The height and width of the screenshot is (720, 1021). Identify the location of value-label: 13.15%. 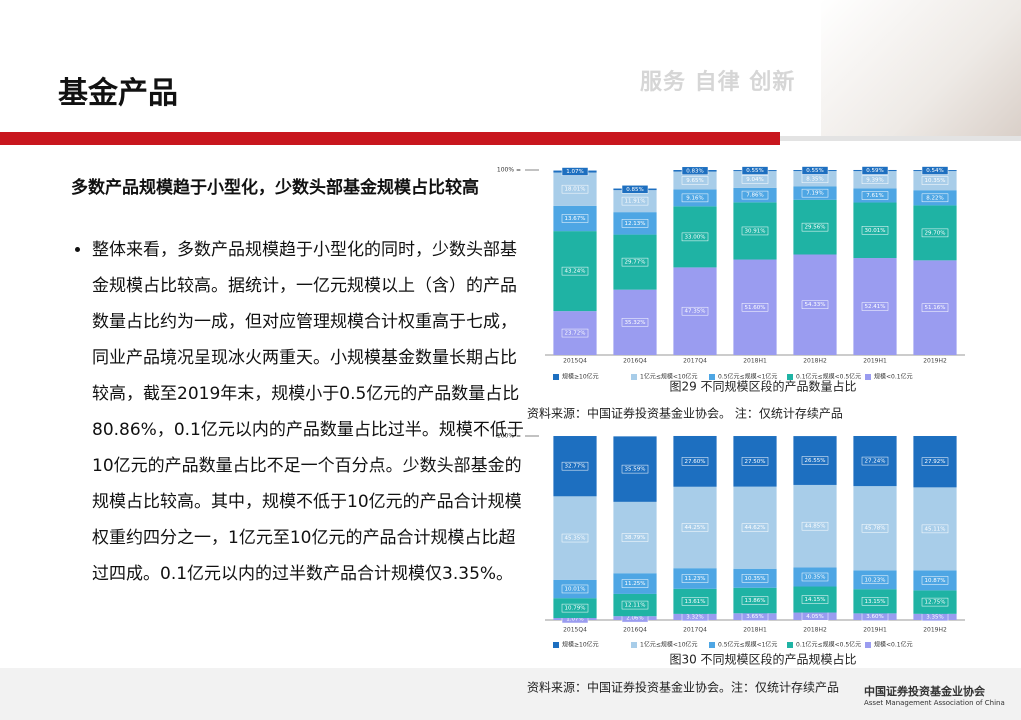
(875, 602).